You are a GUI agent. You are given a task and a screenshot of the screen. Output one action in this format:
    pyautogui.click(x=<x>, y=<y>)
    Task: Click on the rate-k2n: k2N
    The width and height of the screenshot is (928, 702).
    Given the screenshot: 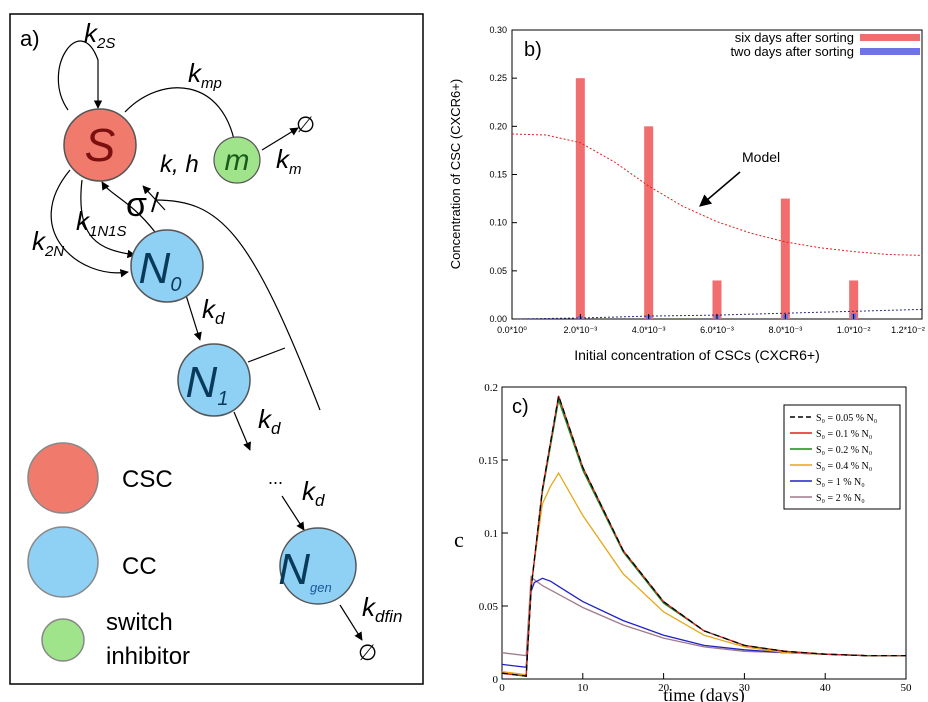 What is the action you would take?
    pyautogui.click(x=48, y=243)
    